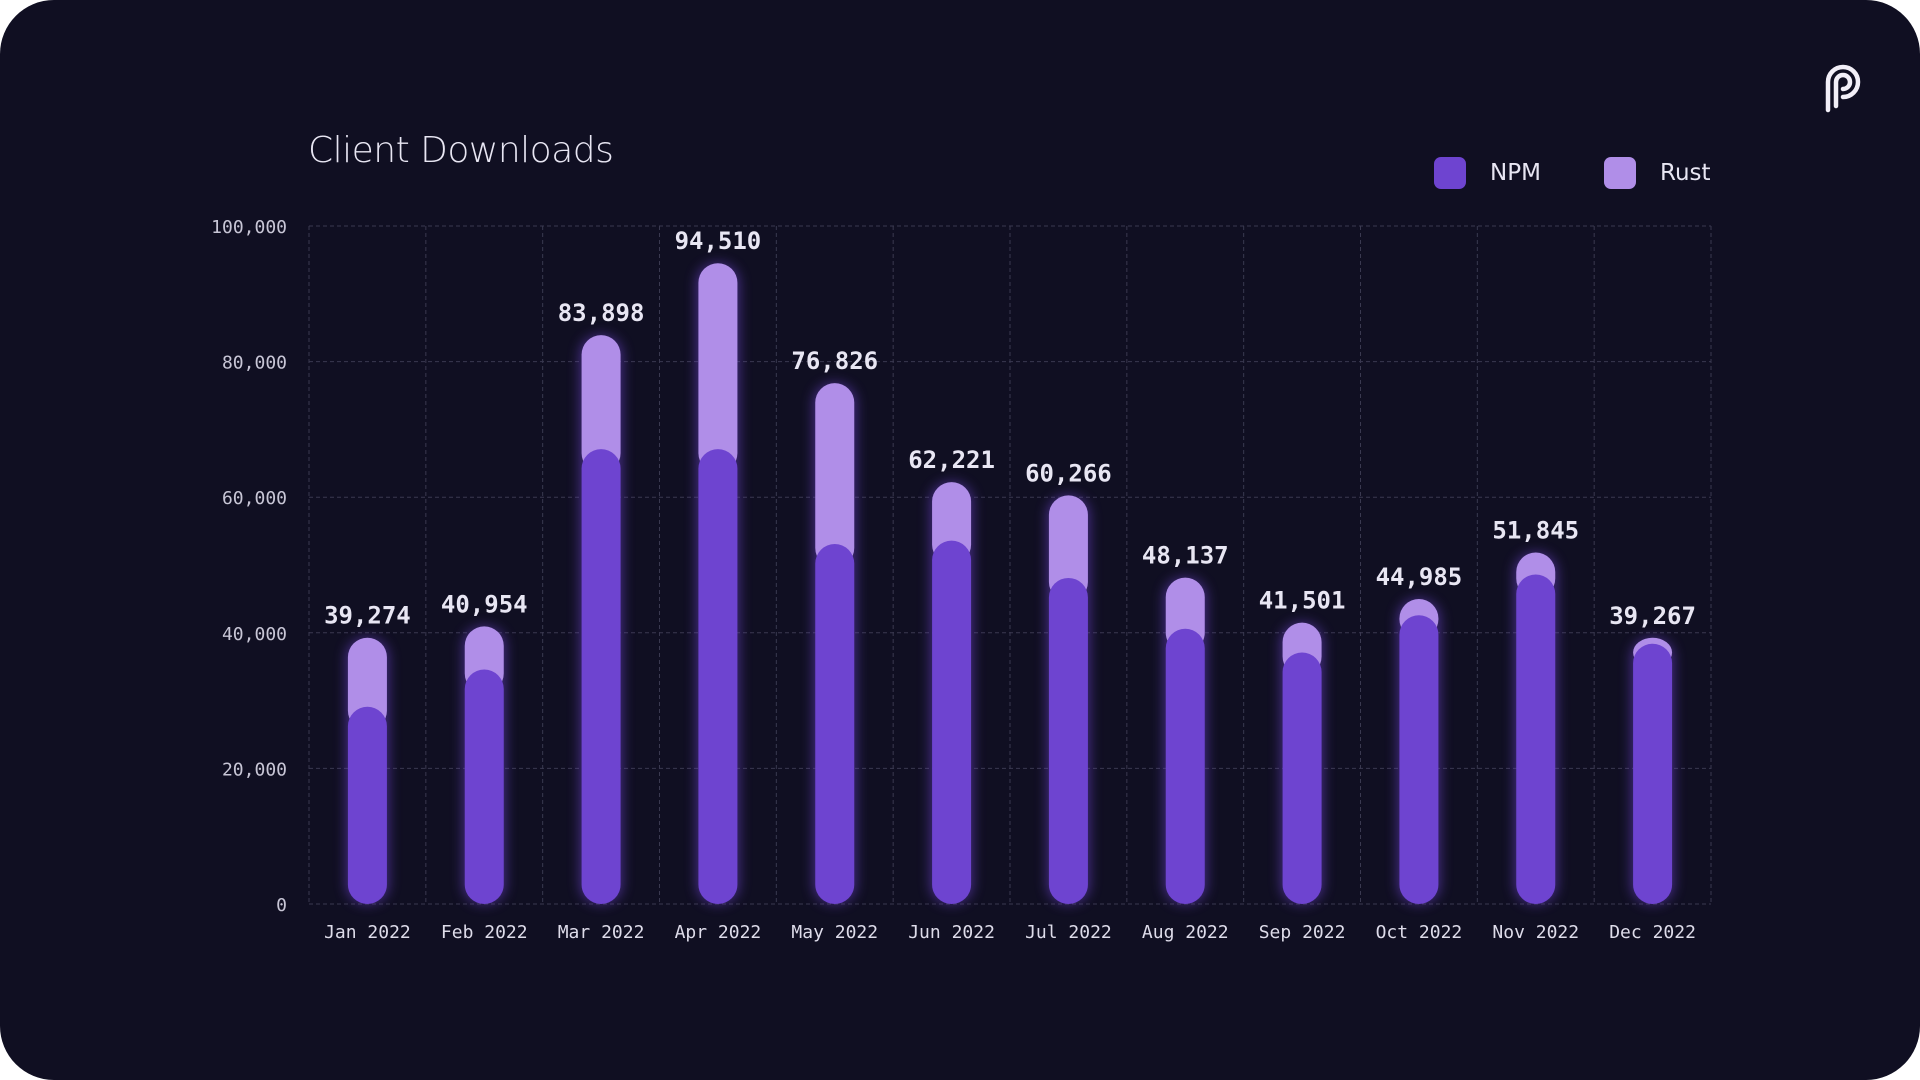  I want to click on y-tick-label: 40,000, so click(254, 634).